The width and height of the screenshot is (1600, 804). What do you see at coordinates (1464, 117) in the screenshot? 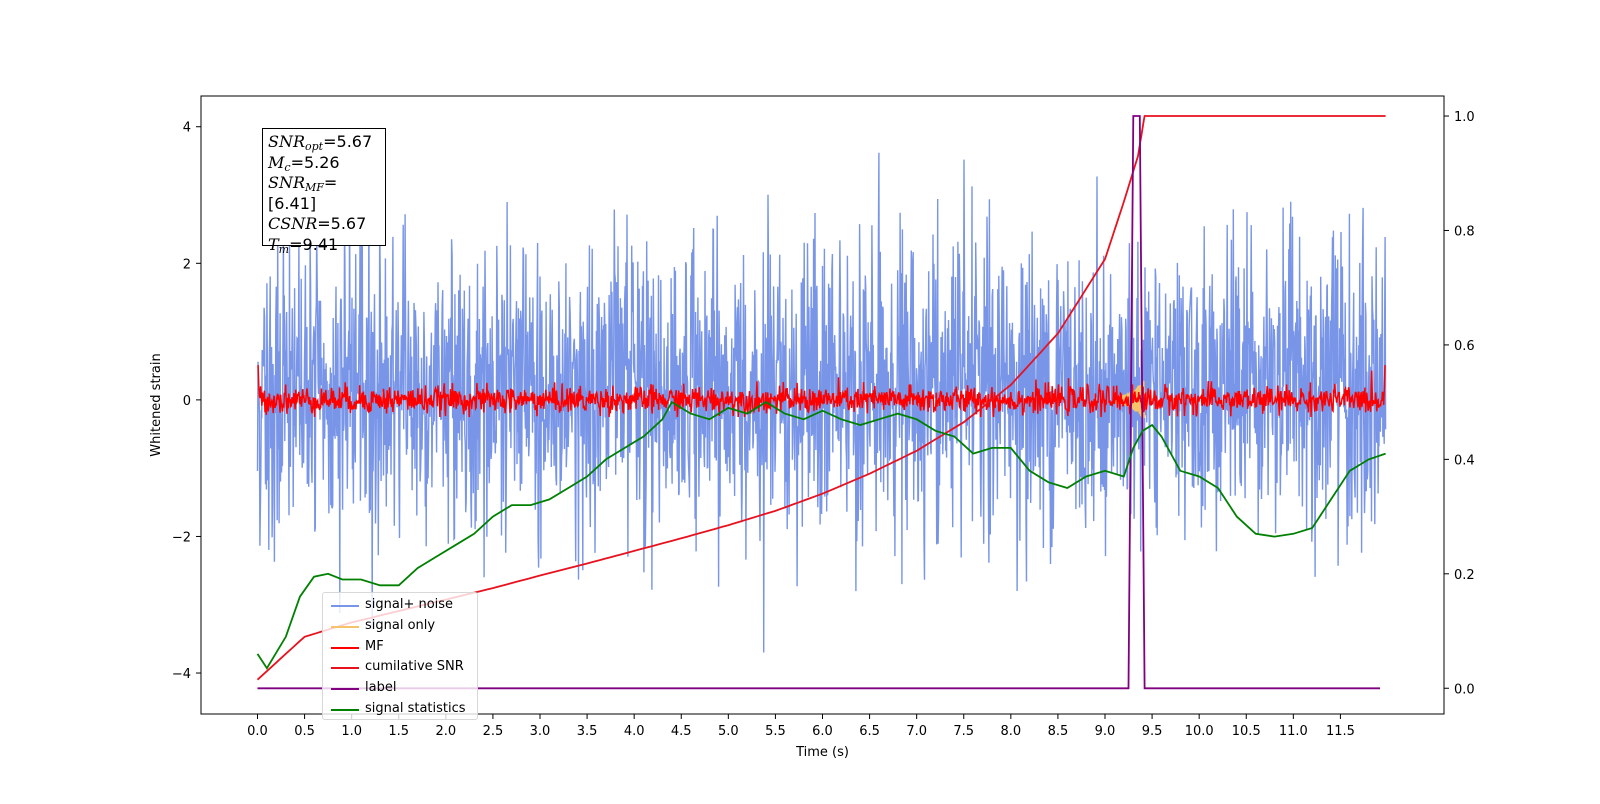
I see `y2-tick-label: 1.0` at bounding box center [1464, 117].